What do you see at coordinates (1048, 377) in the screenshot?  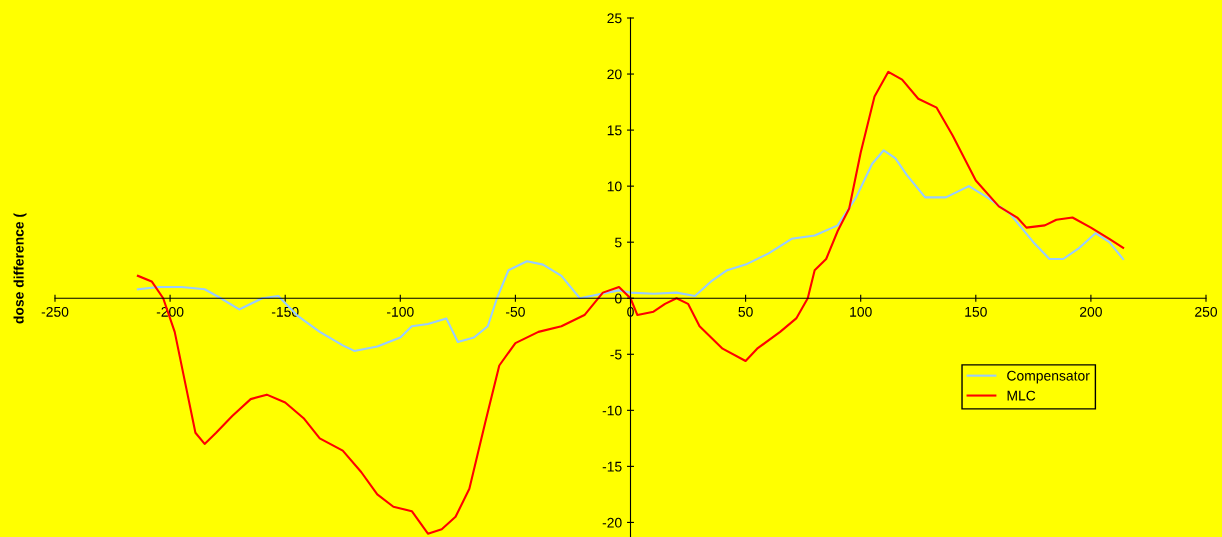 I see `legend-label: Compensator` at bounding box center [1048, 377].